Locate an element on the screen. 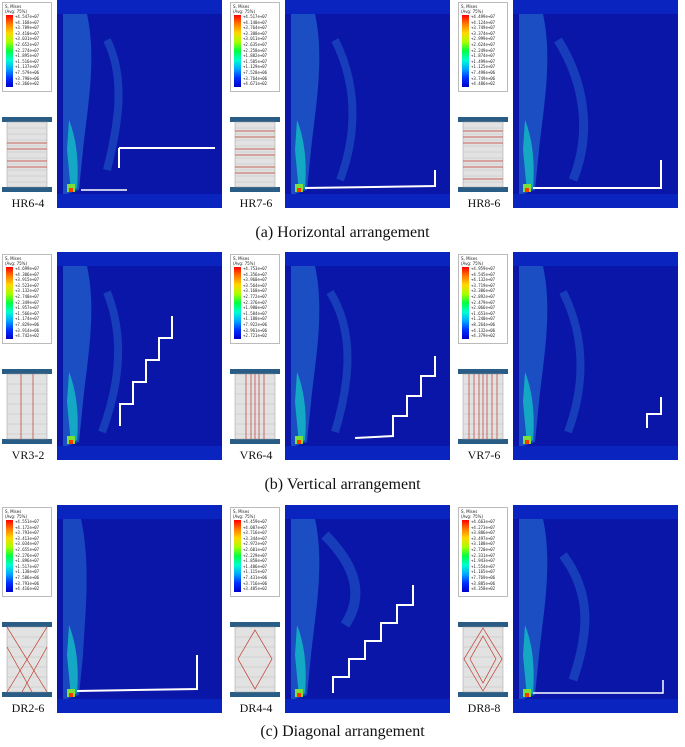 The height and width of the screenshot is (747, 685). specimen-label: DR4-4 is located at coordinates (256, 708).